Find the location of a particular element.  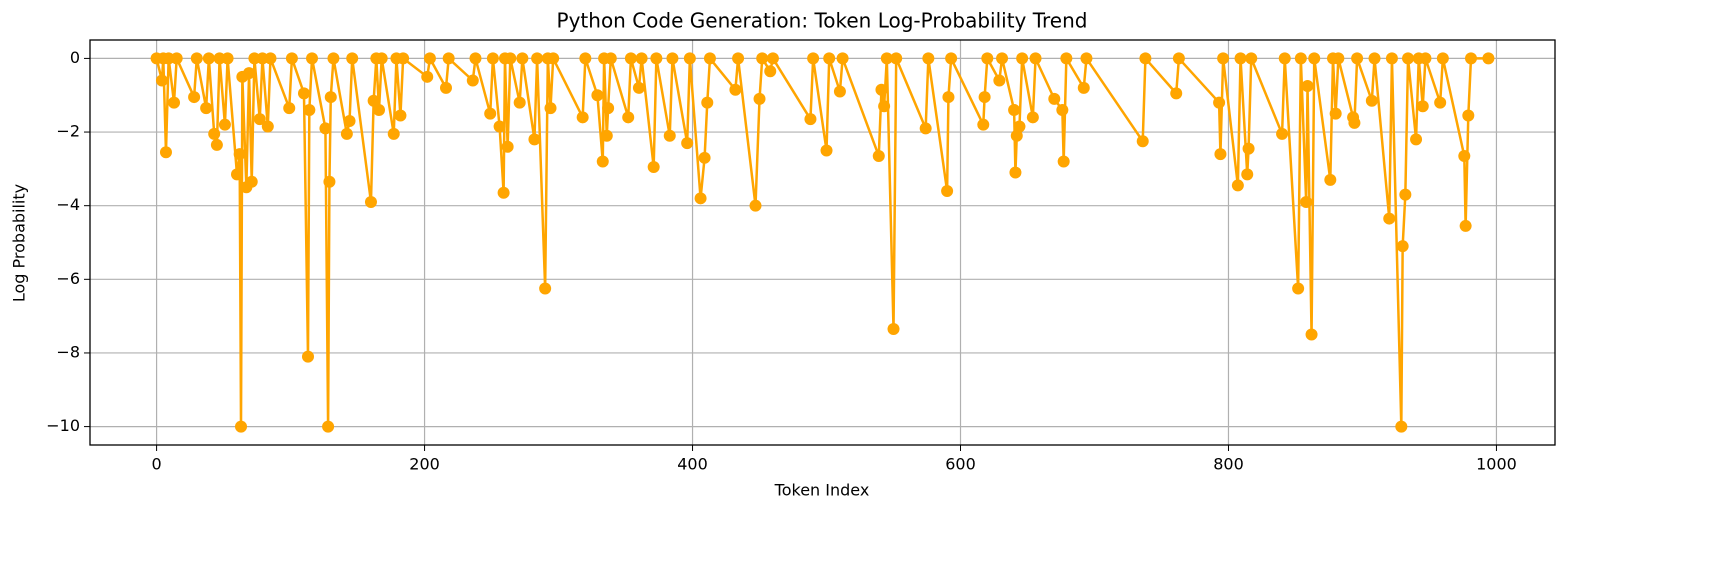

x-tick-label: 400 is located at coordinates (692, 464).